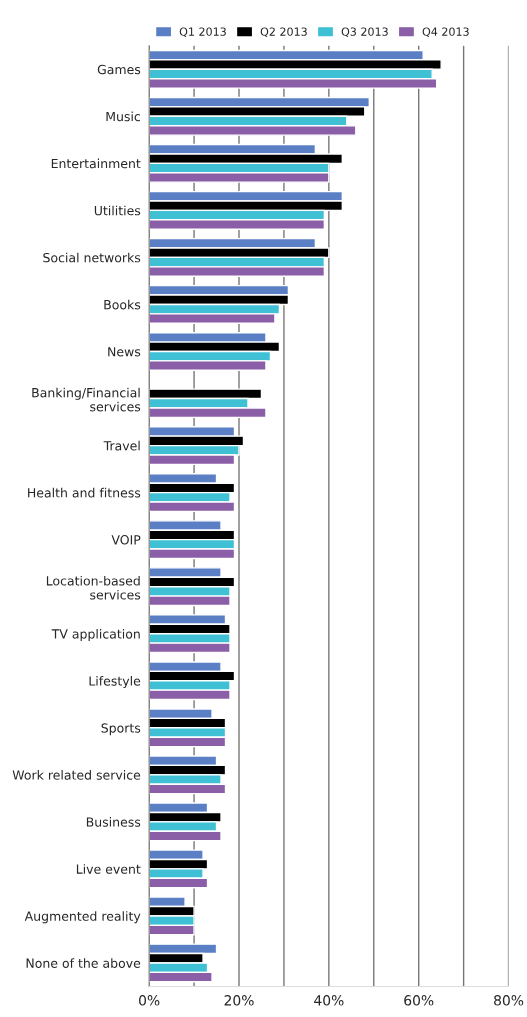 The width and height of the screenshot is (527, 1017). I want to click on y-tick-label: Live event, so click(108, 869).